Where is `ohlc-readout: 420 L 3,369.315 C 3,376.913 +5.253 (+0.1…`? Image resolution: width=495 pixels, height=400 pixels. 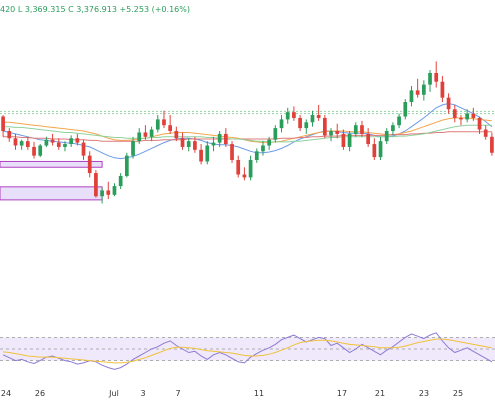 ohlc-readout: 420 L 3,369.315 C 3,376.913 +5.253 (+0.1… is located at coordinates (95, 9).